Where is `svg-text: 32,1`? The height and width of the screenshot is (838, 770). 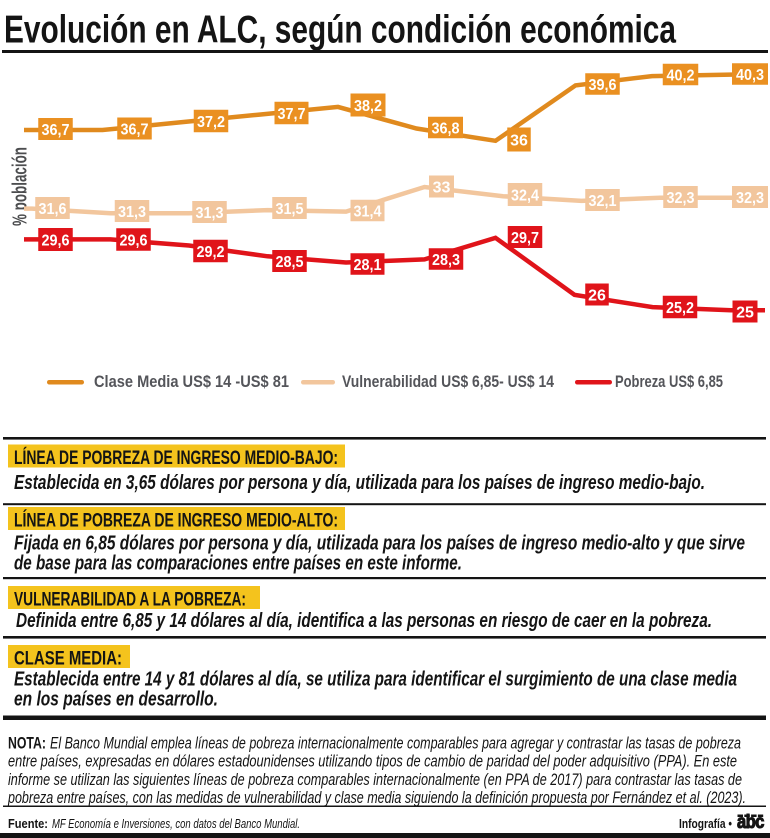 svg-text: 32,1 is located at coordinates (603, 201).